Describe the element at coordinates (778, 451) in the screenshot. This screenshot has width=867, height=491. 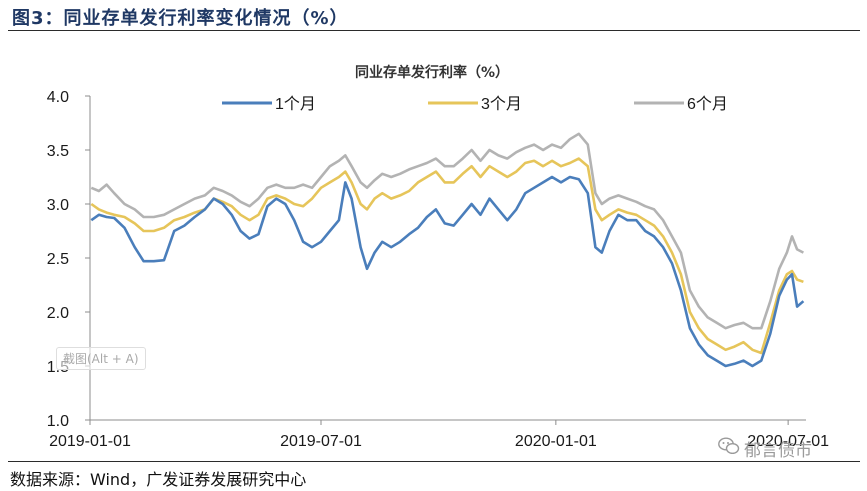
I see `wechat-account-name: 郁言债市` at that location.